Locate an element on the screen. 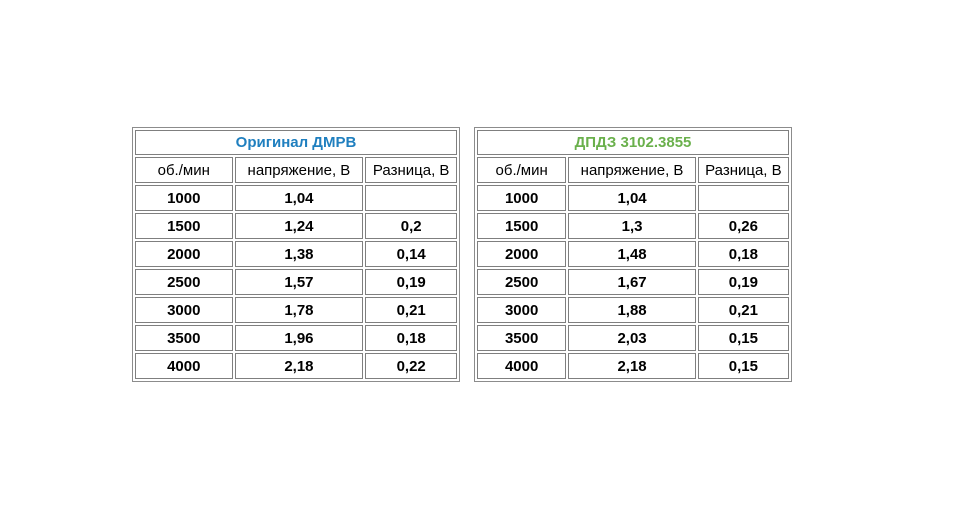 This screenshot has width=960, height=518. cell-voltage: 1,48 is located at coordinates (632, 254).